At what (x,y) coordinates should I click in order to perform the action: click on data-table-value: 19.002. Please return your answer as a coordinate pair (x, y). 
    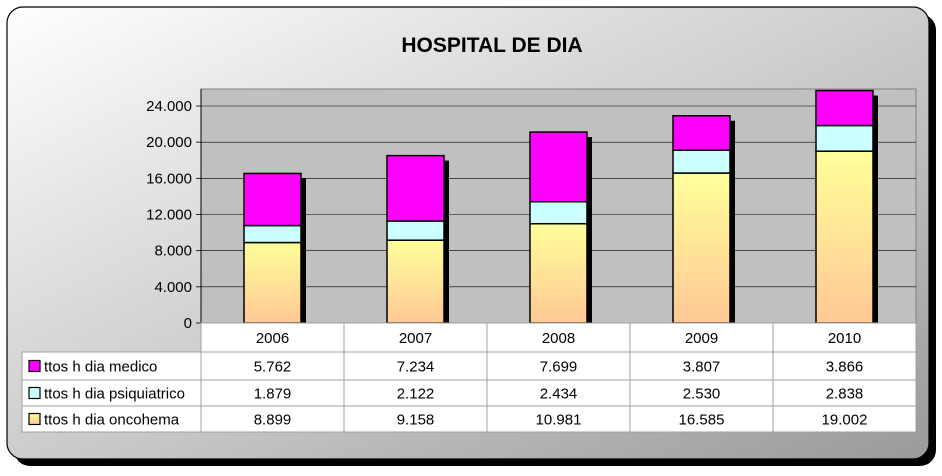
    Looking at the image, I should click on (845, 420).